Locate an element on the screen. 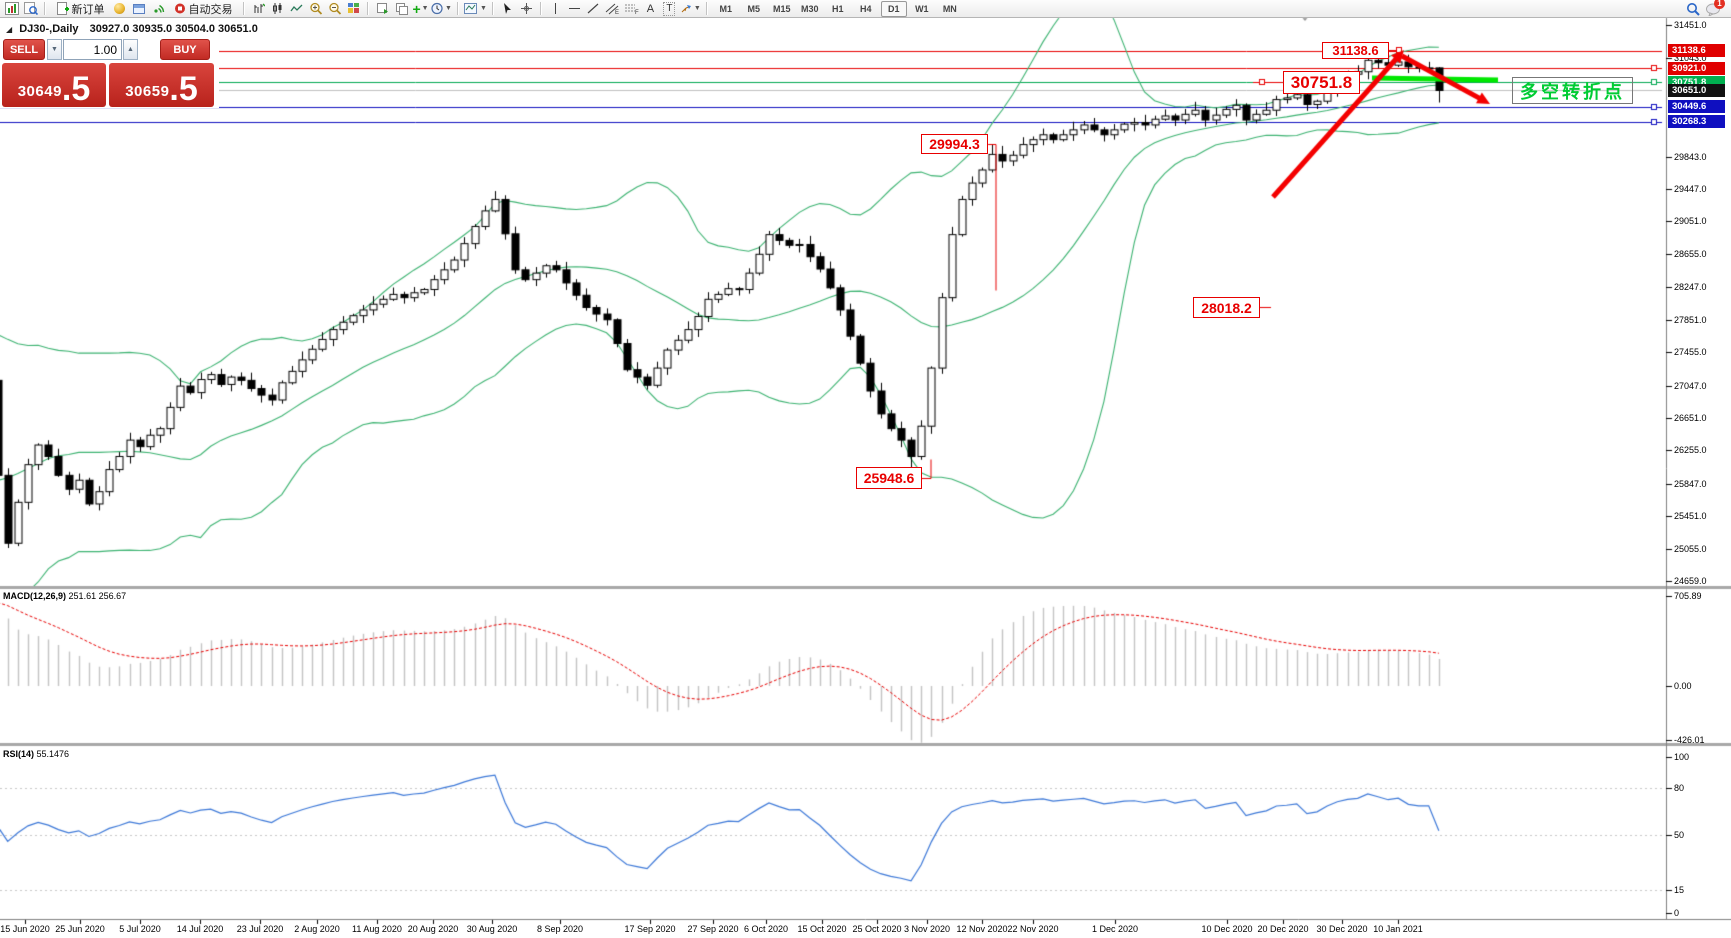 The image size is (1731, 938). chart-context-icon: ◢ is located at coordinates (9, 29).